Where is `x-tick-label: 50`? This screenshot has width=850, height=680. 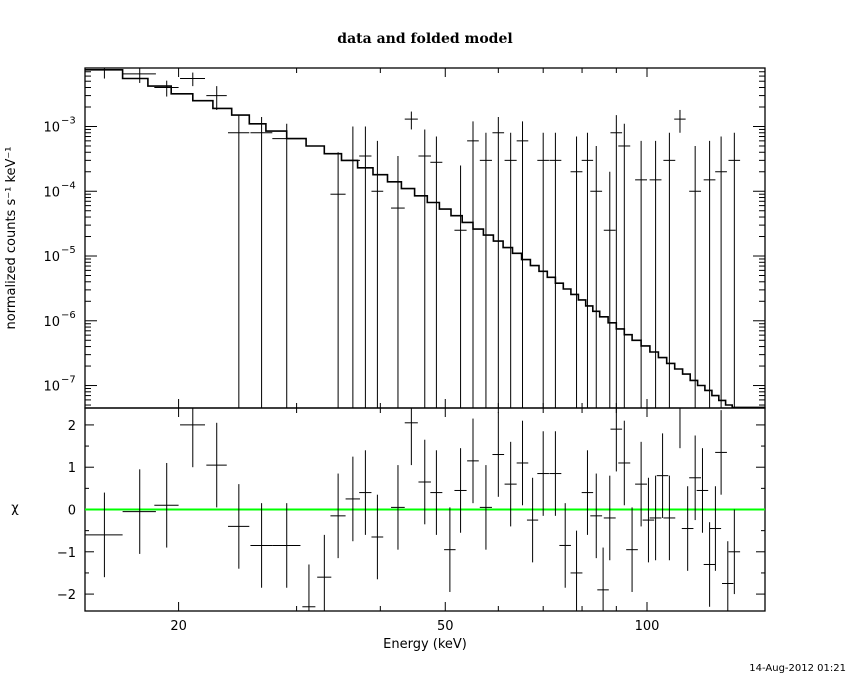 x-tick-label: 50 is located at coordinates (445, 626).